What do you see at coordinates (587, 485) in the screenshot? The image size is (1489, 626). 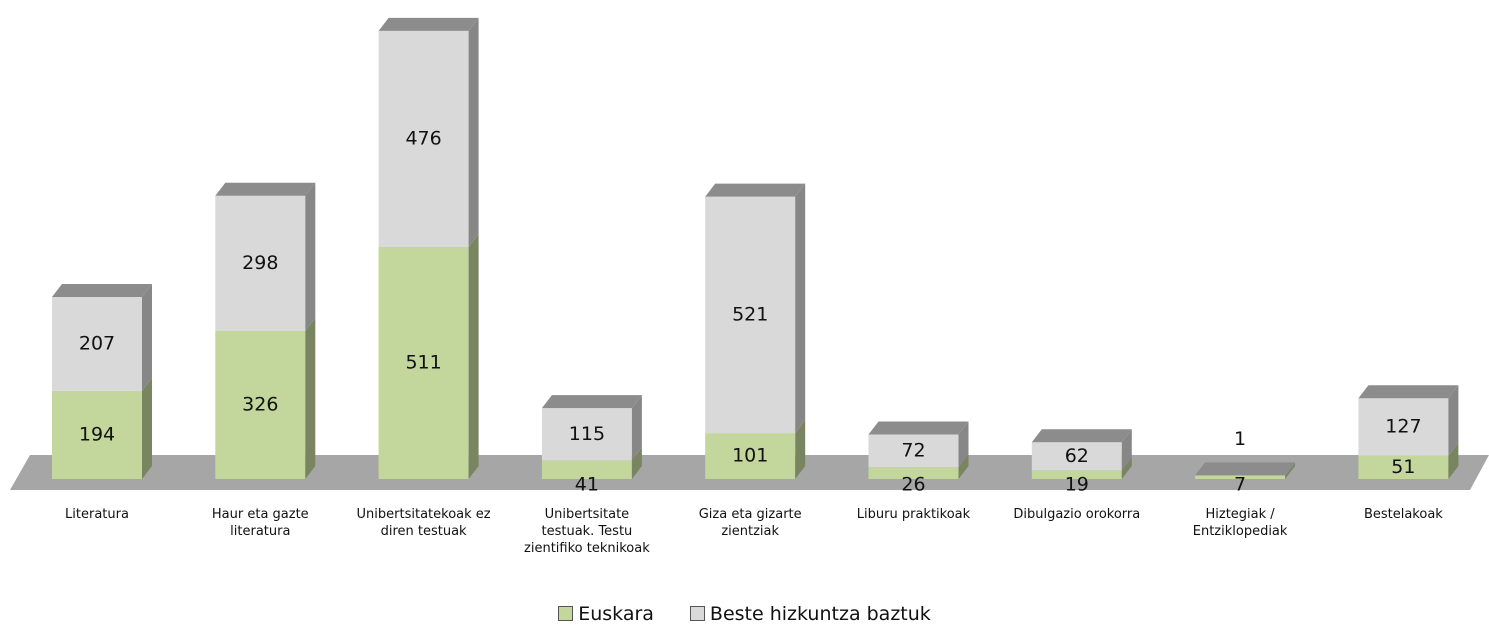 I see `value-label: 41` at bounding box center [587, 485].